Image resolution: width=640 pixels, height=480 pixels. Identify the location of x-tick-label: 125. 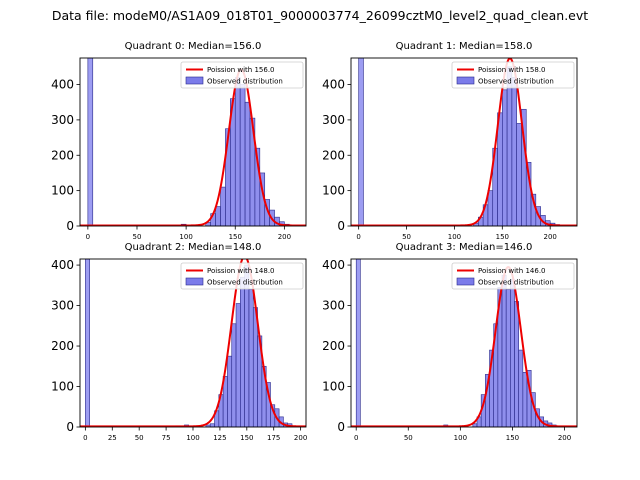
(219, 438).